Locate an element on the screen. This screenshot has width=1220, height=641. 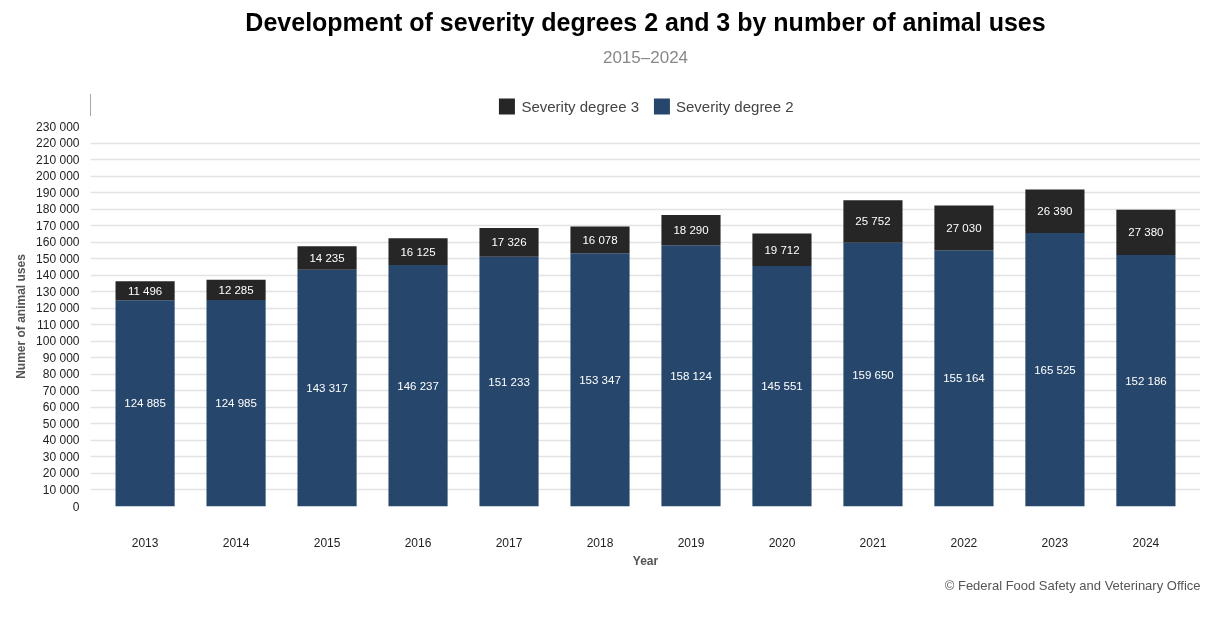
data-label: 26 390 is located at coordinates (1055, 211).